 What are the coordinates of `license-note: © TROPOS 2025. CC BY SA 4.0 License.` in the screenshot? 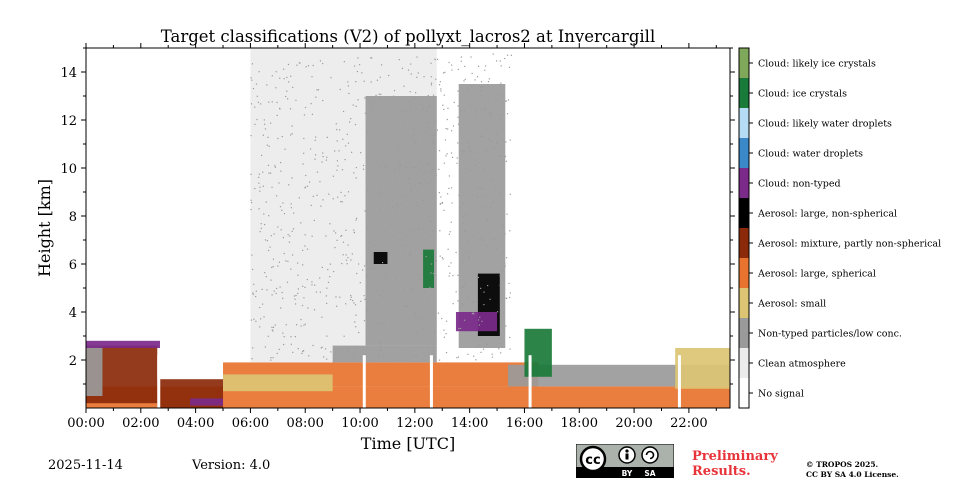 It's located at (852, 470).